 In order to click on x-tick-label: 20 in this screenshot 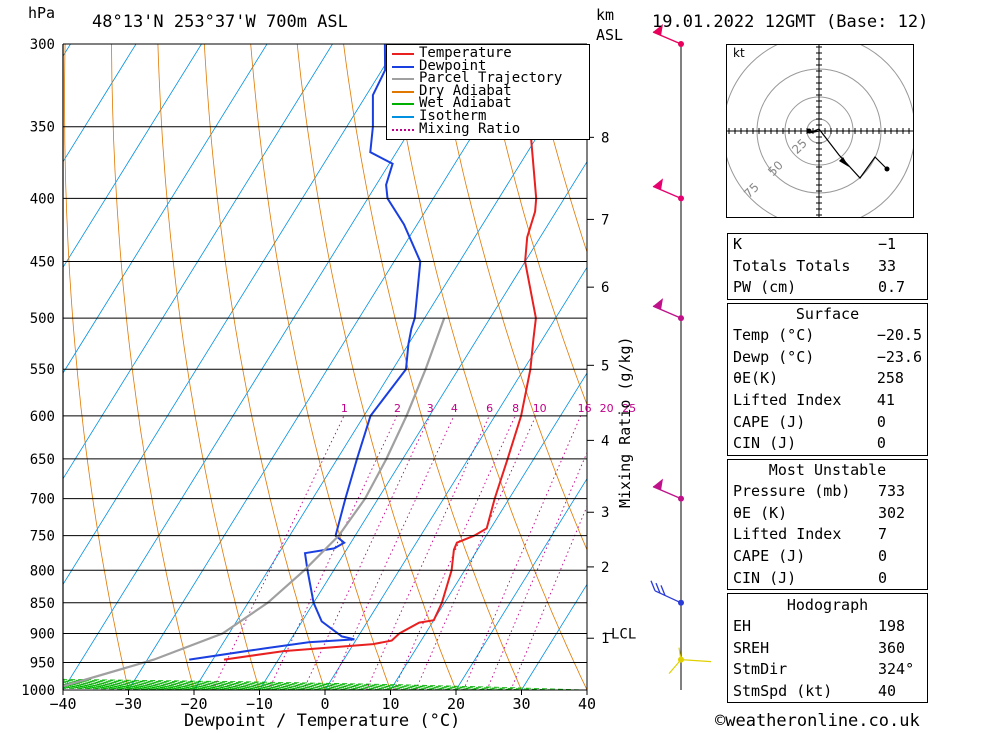, I will do `click(456, 704)`.